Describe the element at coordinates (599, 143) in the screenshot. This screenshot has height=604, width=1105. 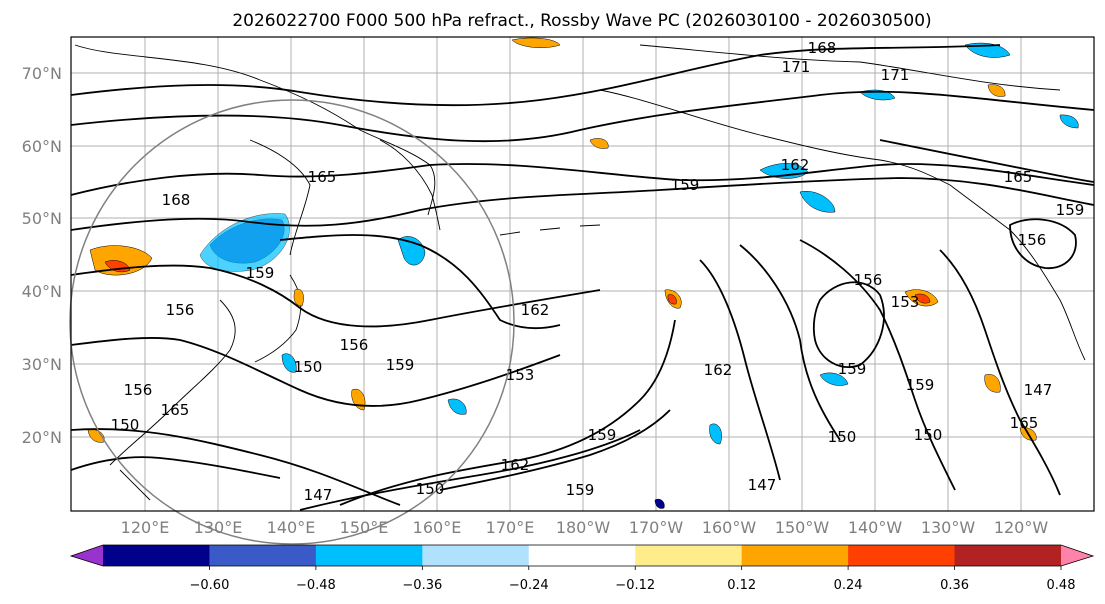
I see `anomaly-positive-north-pacific` at that location.